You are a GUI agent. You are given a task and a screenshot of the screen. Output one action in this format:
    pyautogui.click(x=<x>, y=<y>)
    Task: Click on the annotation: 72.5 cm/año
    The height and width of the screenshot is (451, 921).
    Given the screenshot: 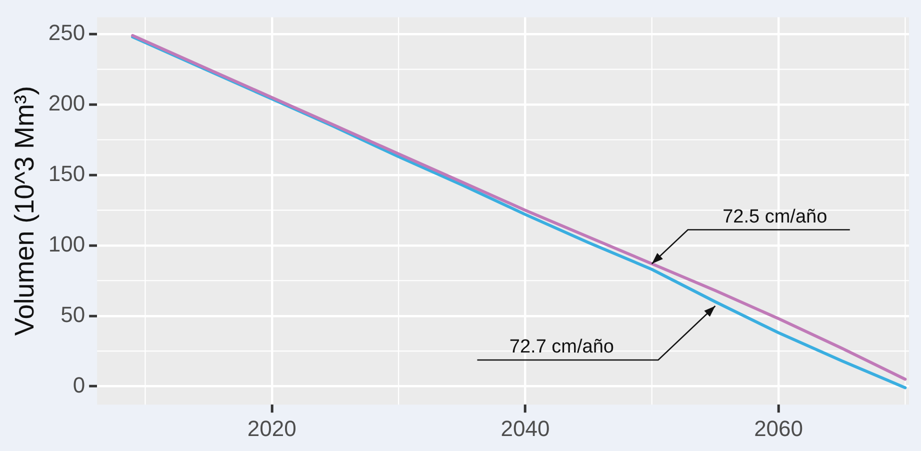 What is the action you would take?
    pyautogui.click(x=775, y=217)
    